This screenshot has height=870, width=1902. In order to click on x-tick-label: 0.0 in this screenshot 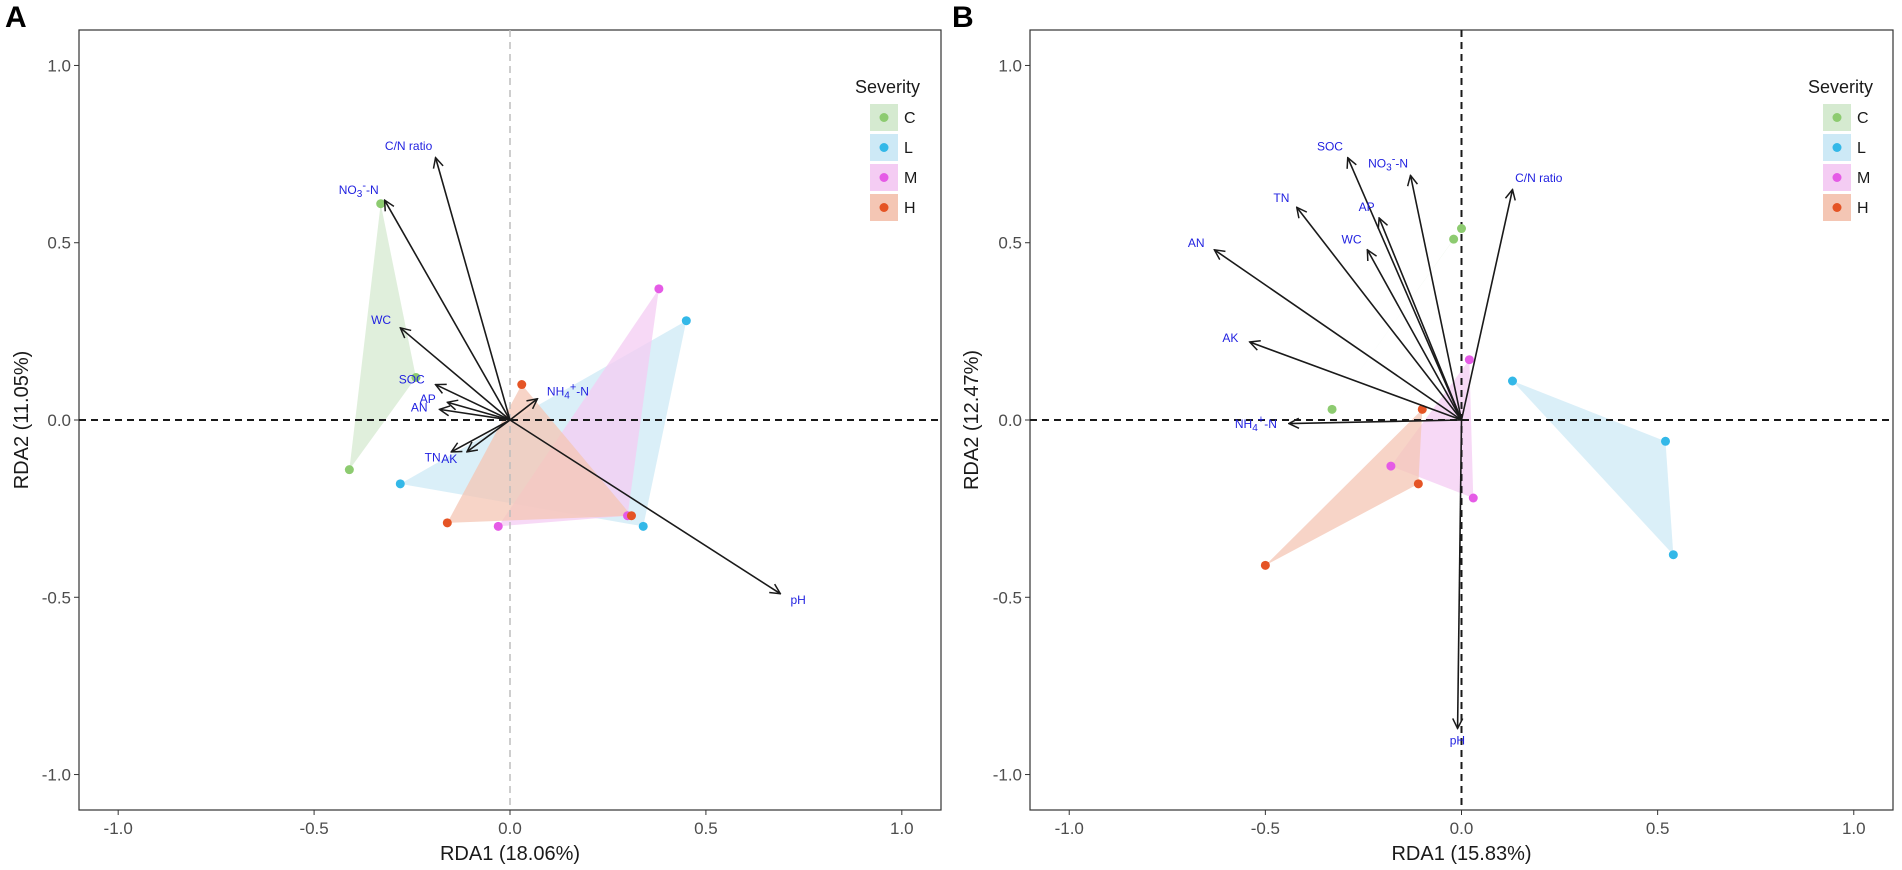, I will do `click(1462, 828)`.